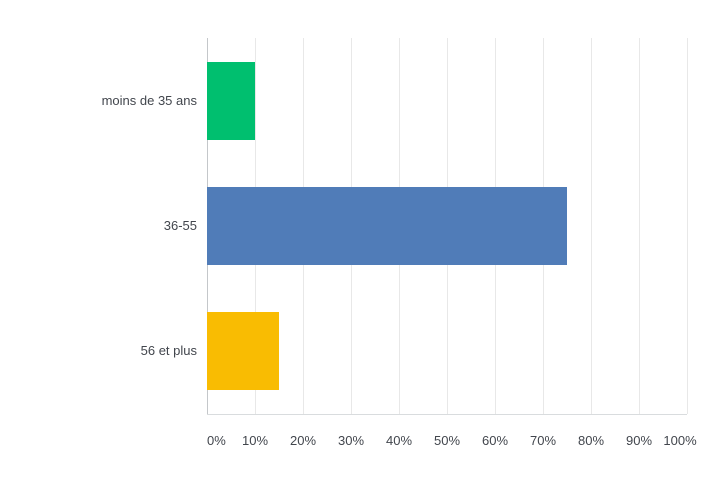 The height and width of the screenshot is (484, 709). What do you see at coordinates (543, 440) in the screenshot?
I see `x-tick-label: 70%` at bounding box center [543, 440].